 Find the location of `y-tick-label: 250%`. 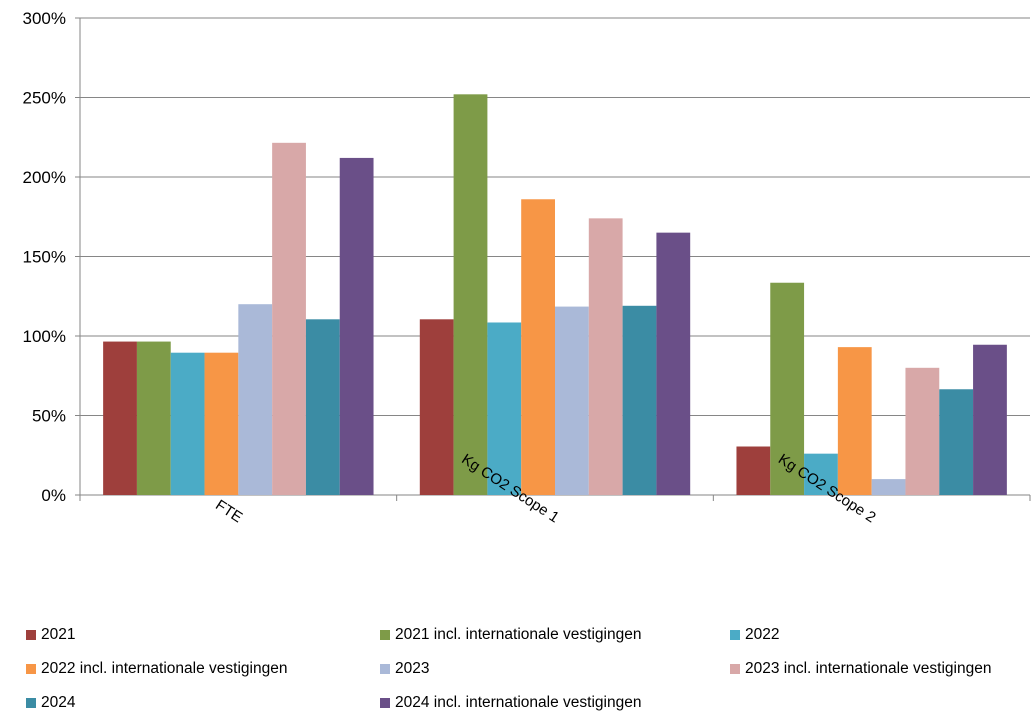

y-tick-label: 250% is located at coordinates (44, 98).